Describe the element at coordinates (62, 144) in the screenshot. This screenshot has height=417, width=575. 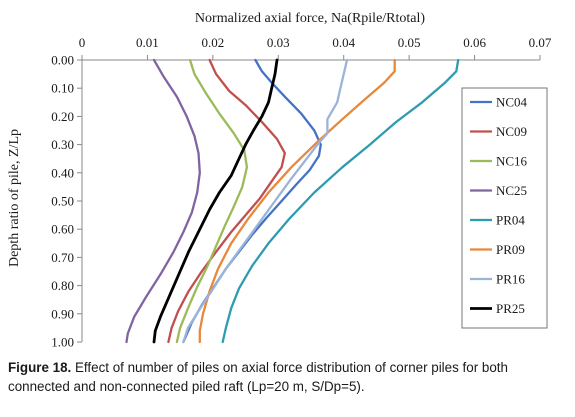
I see `y-tick-label: 0.30` at that location.